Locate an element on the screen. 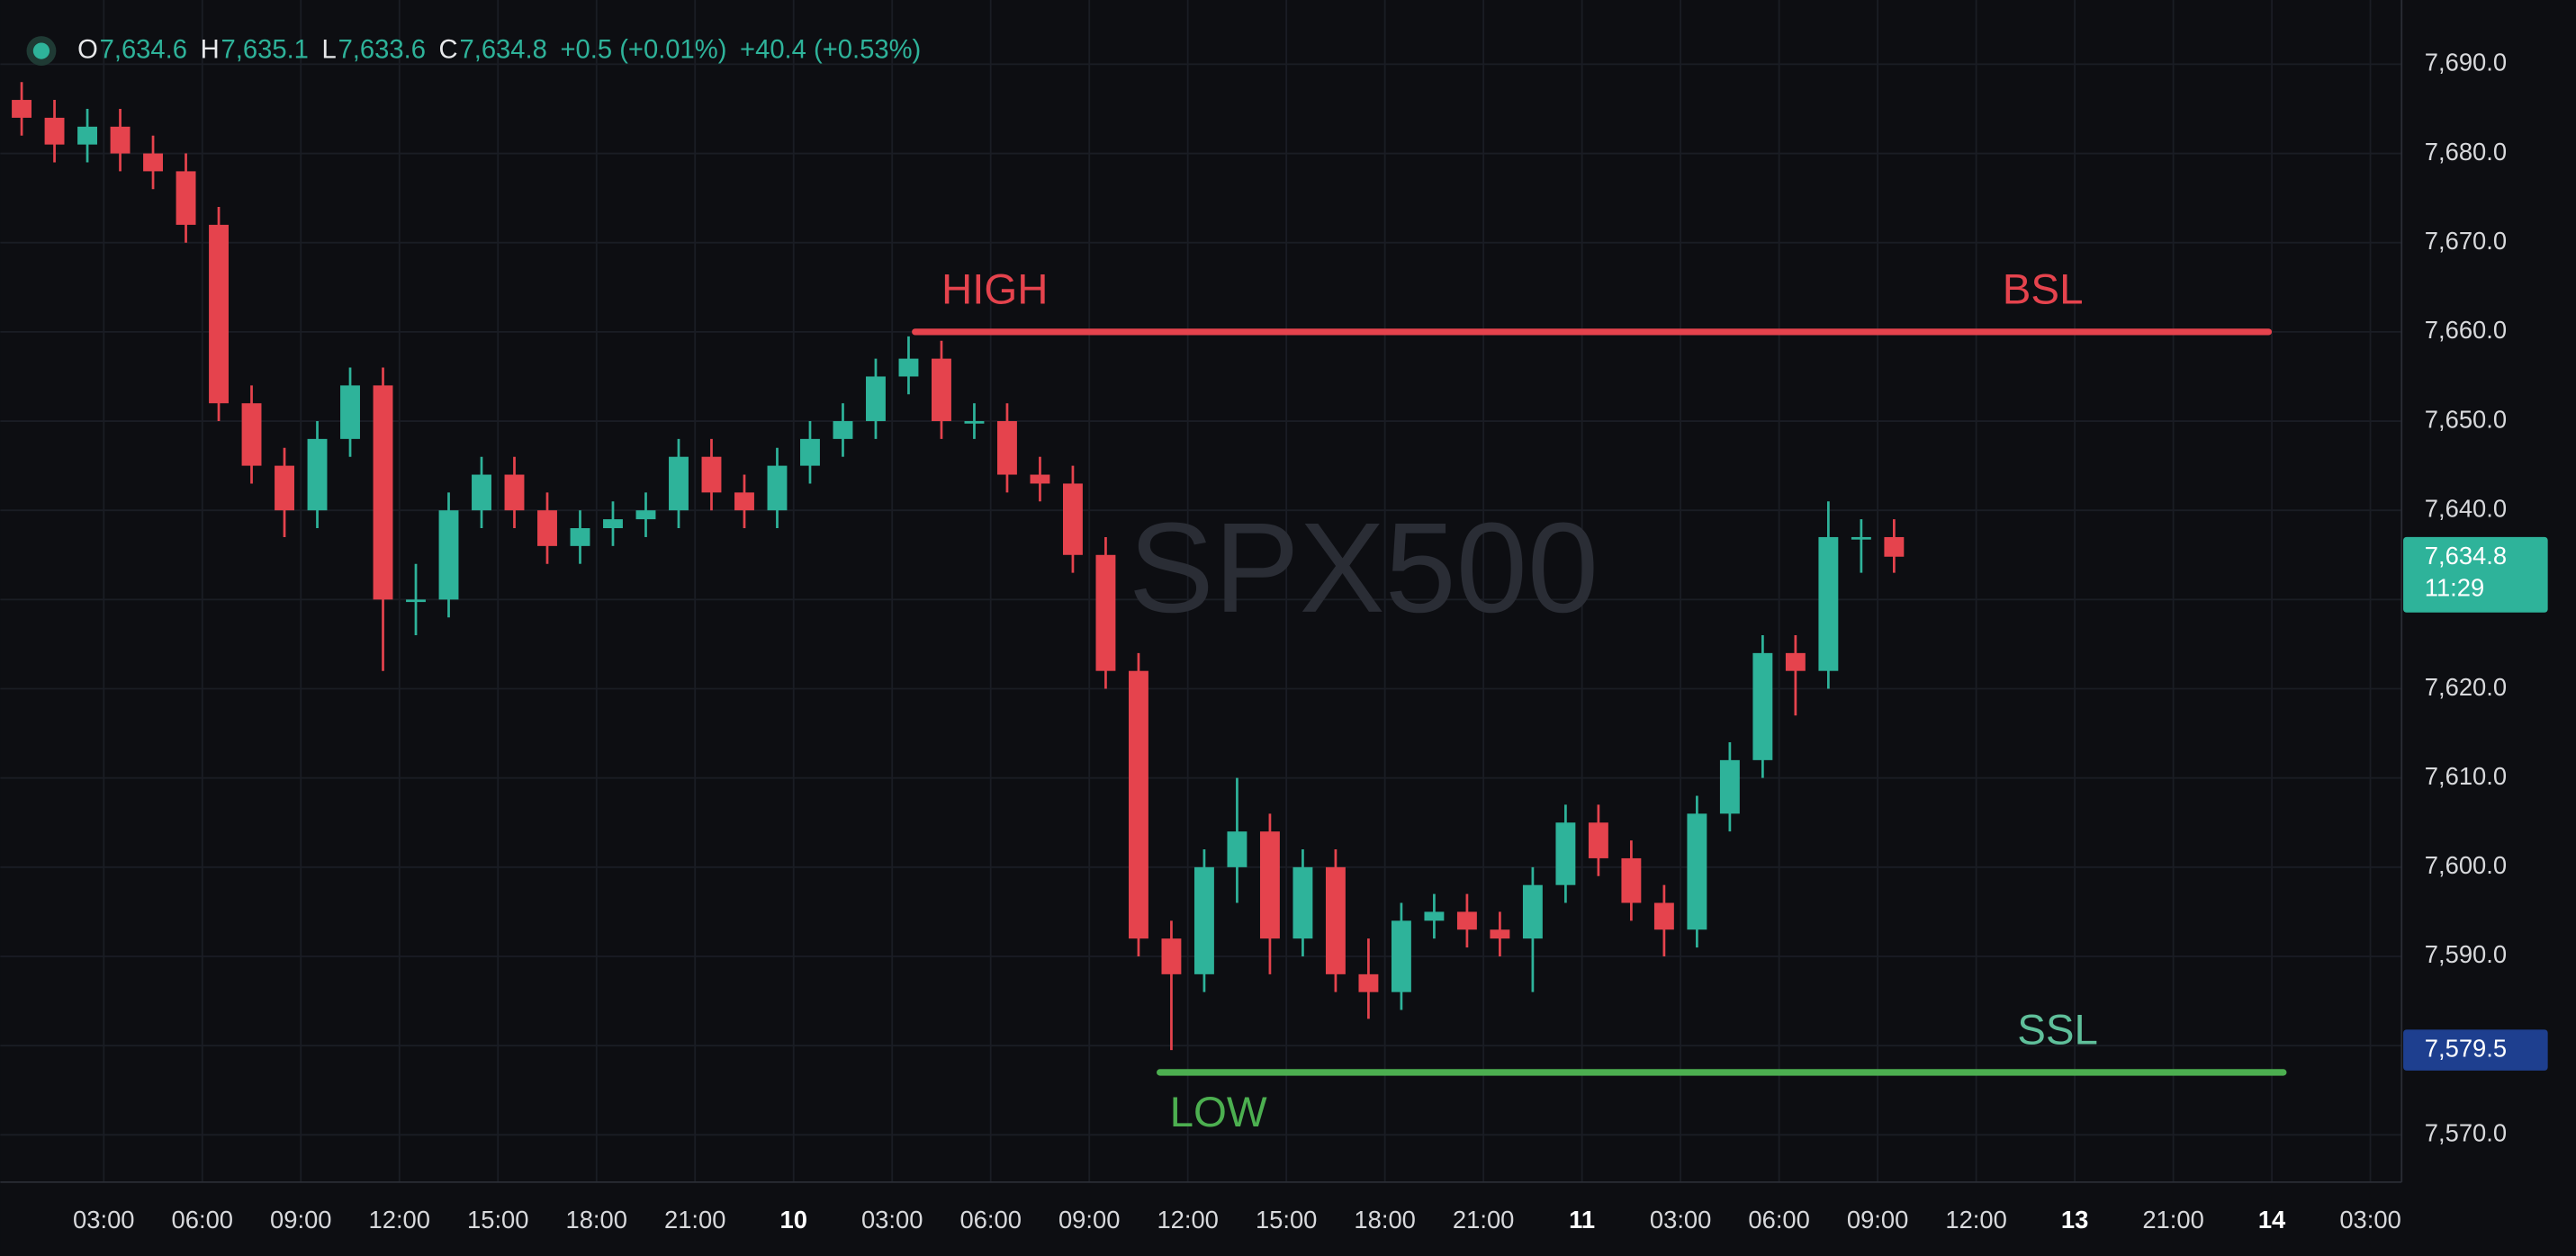 Image resolution: width=2576 pixels, height=1256 pixels. ohlc-key: H is located at coordinates (210, 49).